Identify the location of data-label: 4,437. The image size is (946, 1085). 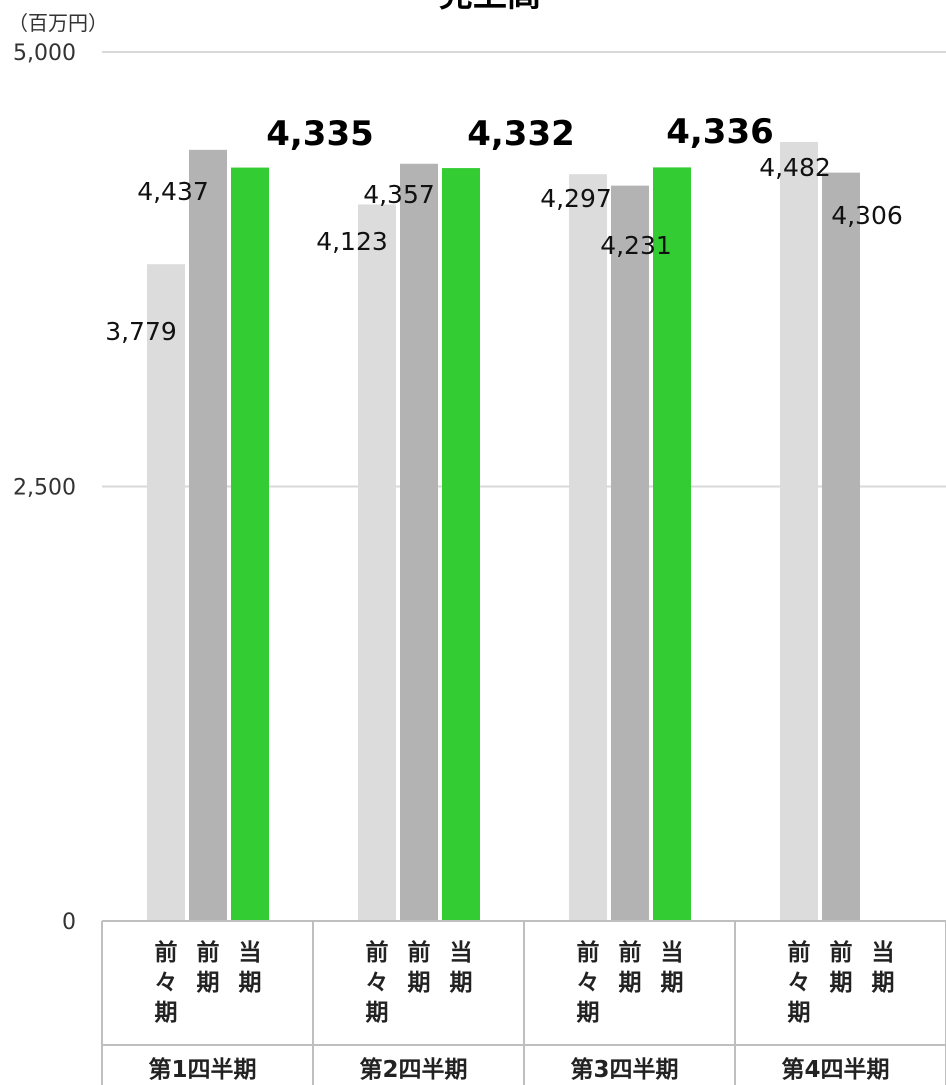
(173, 191).